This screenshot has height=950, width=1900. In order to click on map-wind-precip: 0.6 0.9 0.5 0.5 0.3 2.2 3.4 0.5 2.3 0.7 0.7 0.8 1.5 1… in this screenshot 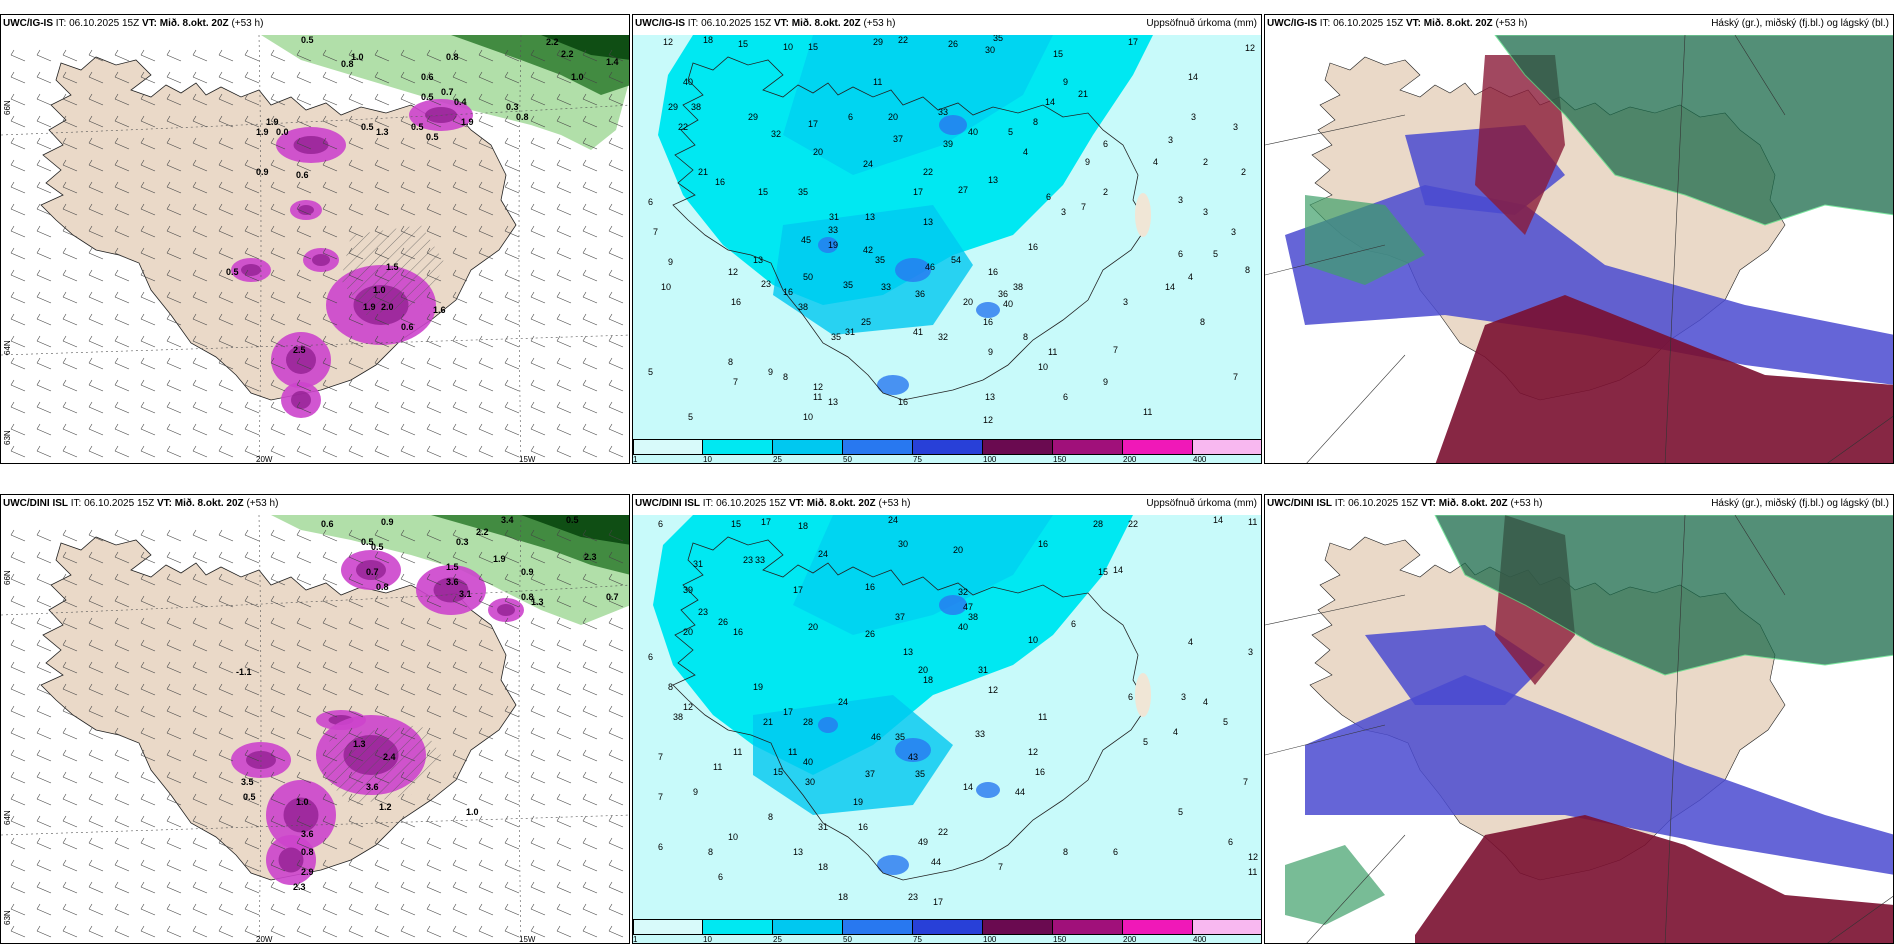, I will do `click(315, 729)`.